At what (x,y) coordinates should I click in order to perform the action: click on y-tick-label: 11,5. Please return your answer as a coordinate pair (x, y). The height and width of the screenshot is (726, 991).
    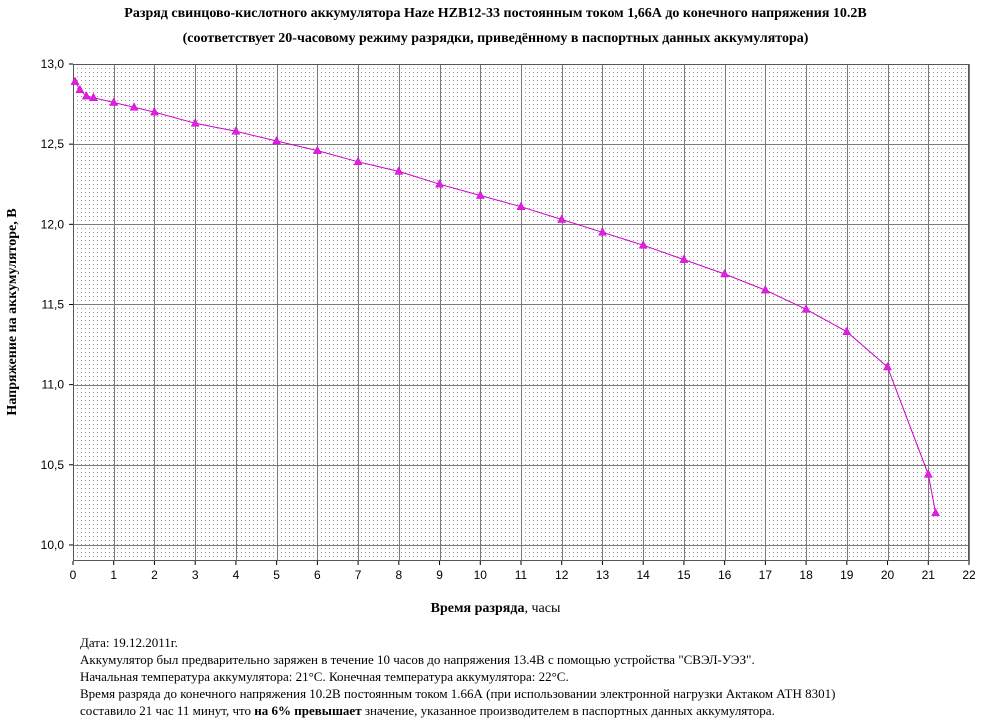
    Looking at the image, I should click on (53, 304).